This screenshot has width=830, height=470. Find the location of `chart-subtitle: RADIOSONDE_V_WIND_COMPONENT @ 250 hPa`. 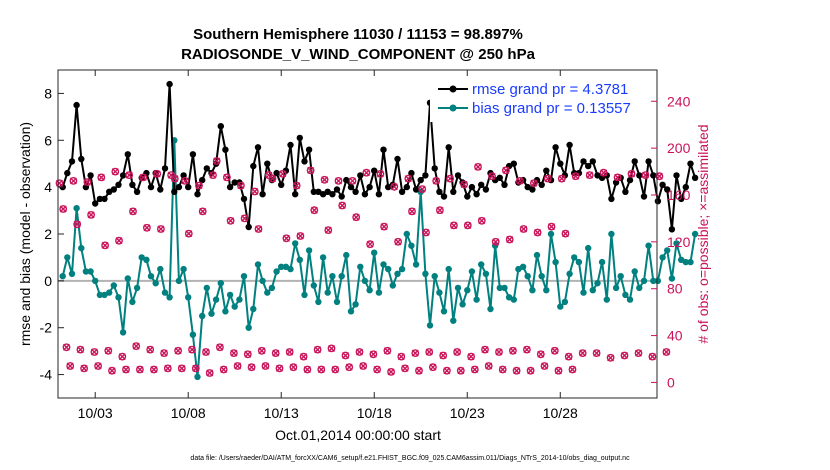

chart-subtitle: RADIOSONDE_V_WIND_COMPONENT @ 250 hPa is located at coordinates (358, 54).